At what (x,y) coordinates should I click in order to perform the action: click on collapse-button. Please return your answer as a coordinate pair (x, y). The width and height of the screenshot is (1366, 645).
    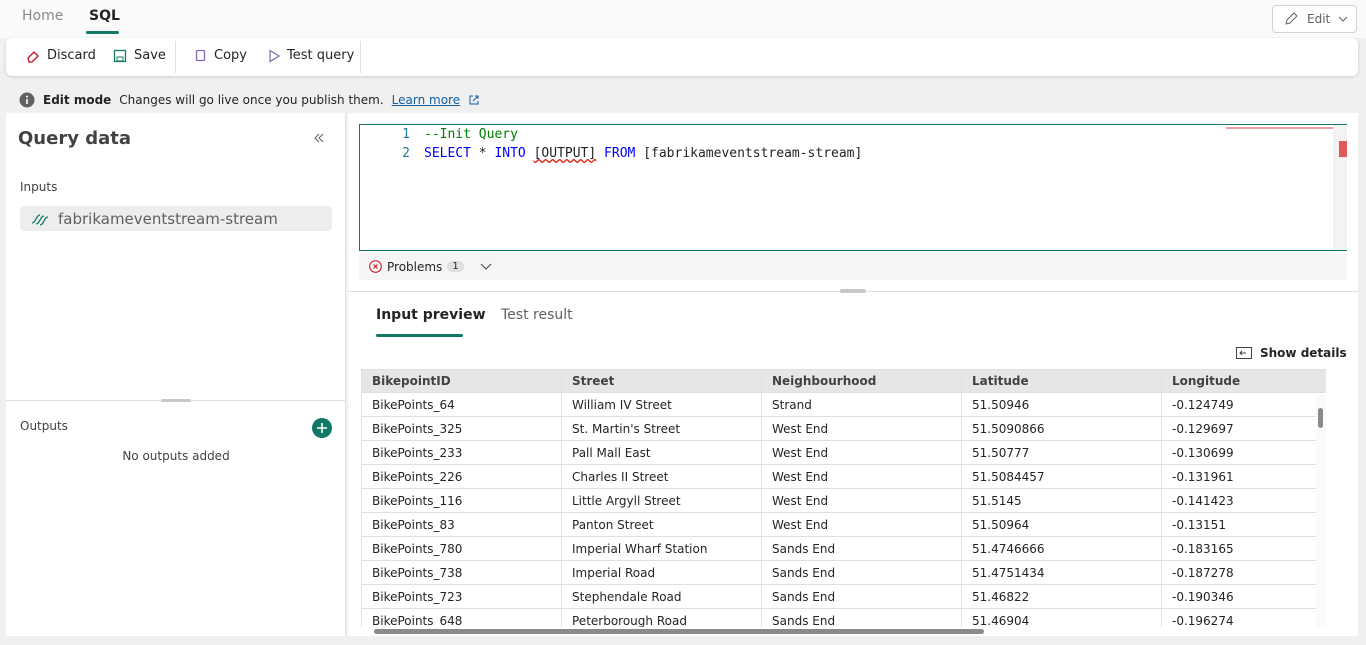
    Looking at the image, I should click on (319, 138).